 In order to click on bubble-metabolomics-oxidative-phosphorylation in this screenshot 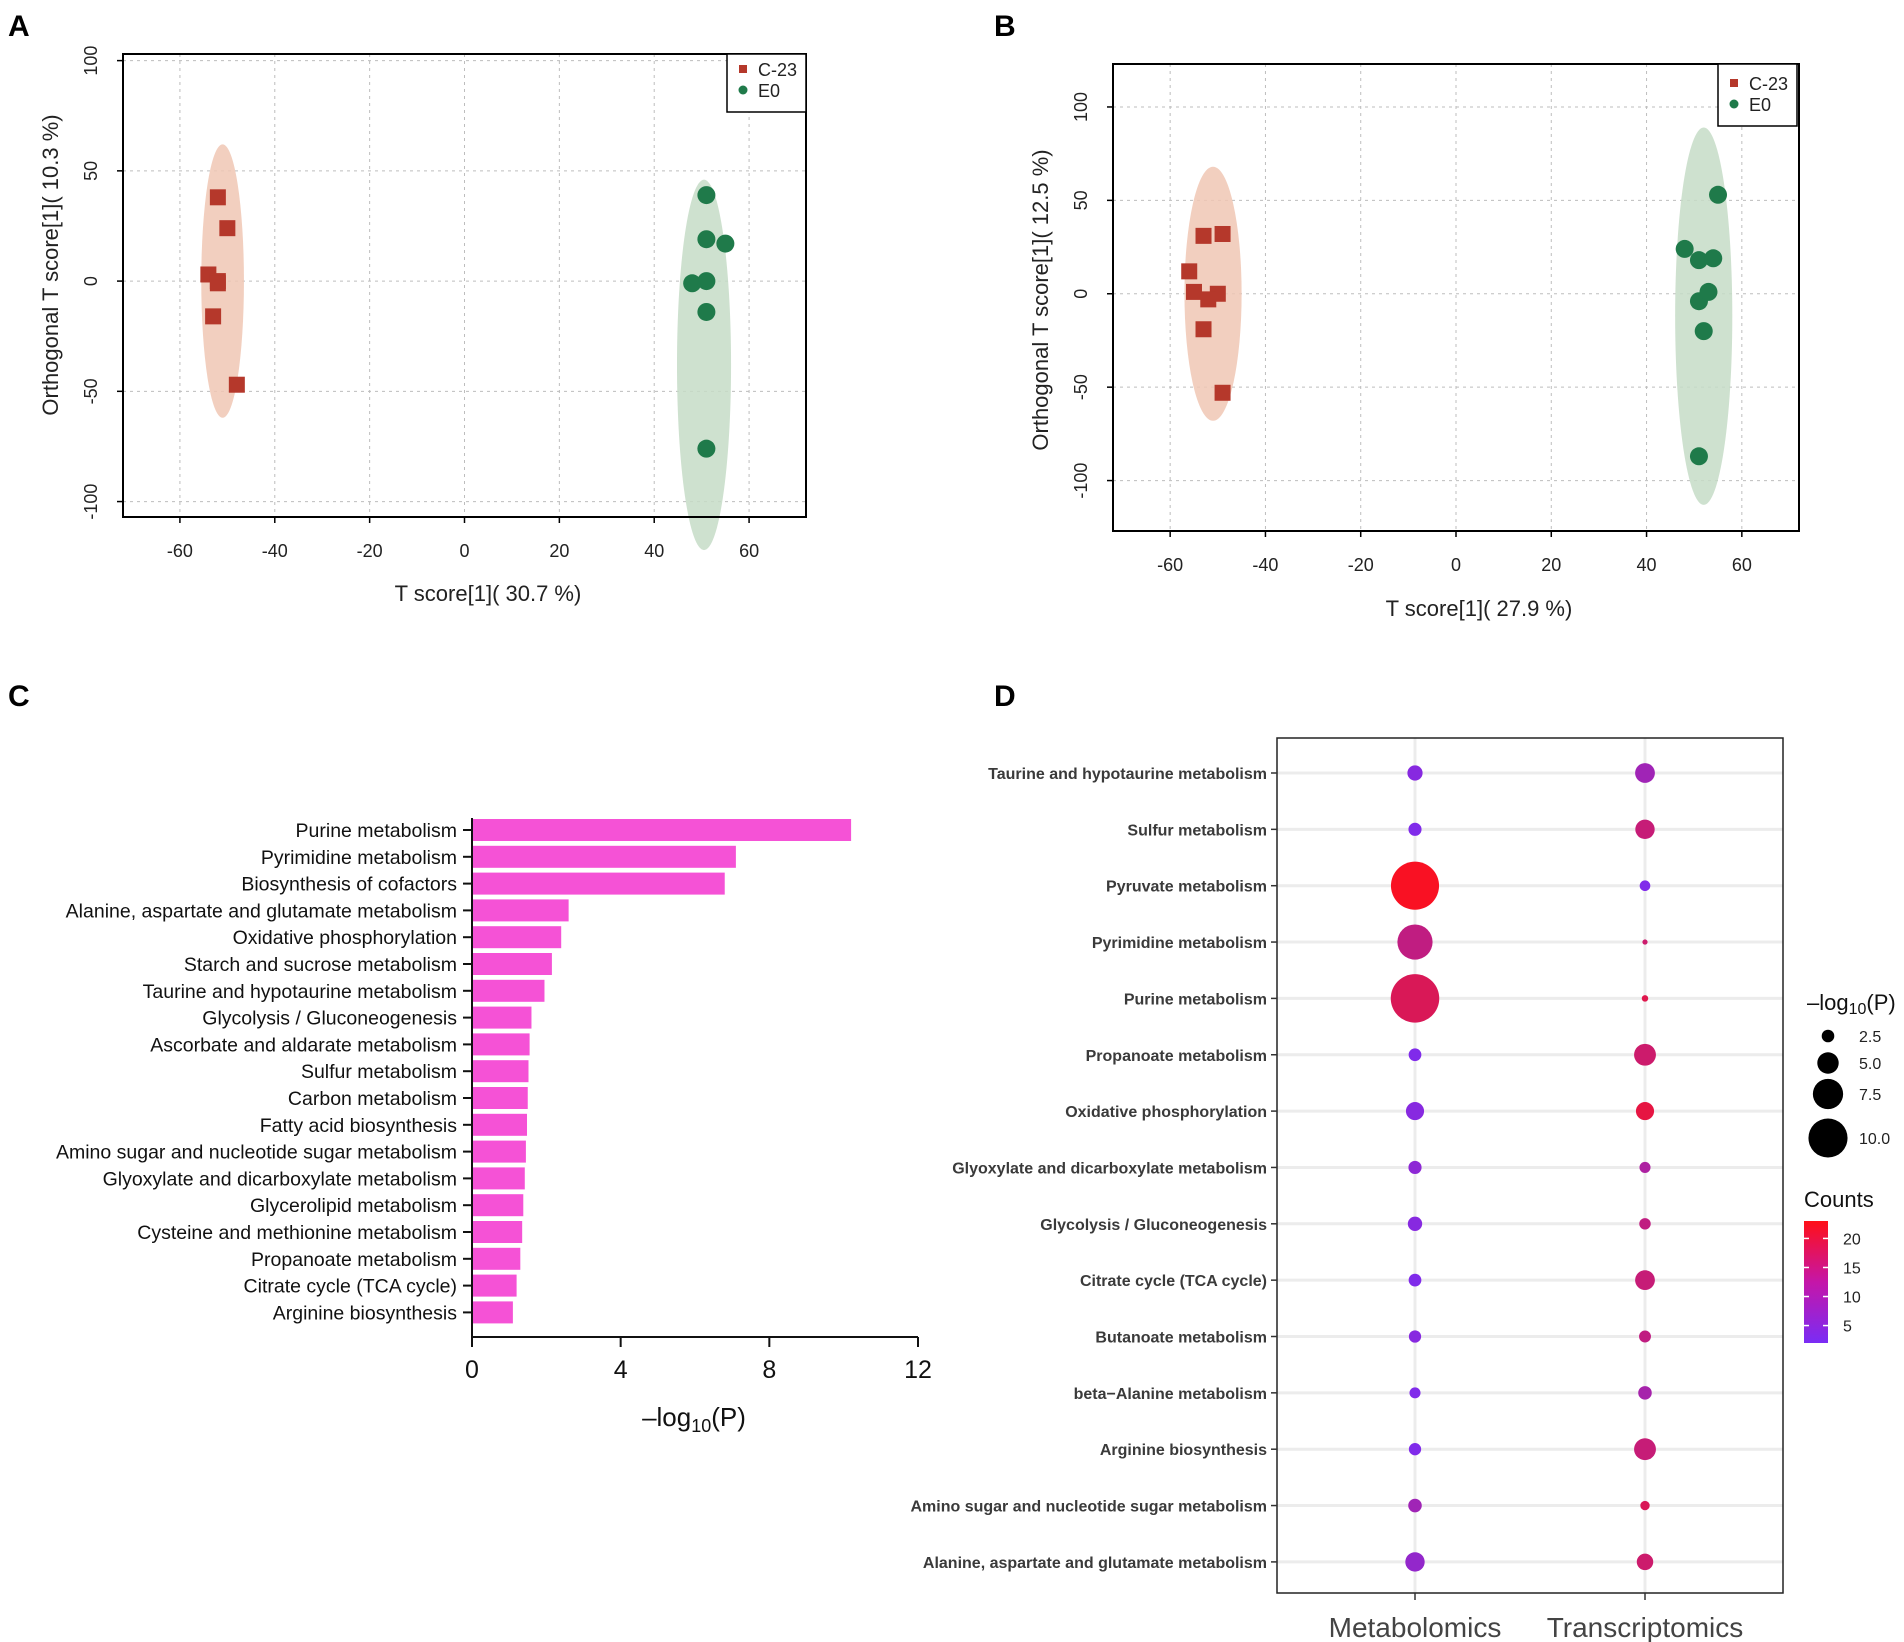, I will do `click(1415, 1111)`.